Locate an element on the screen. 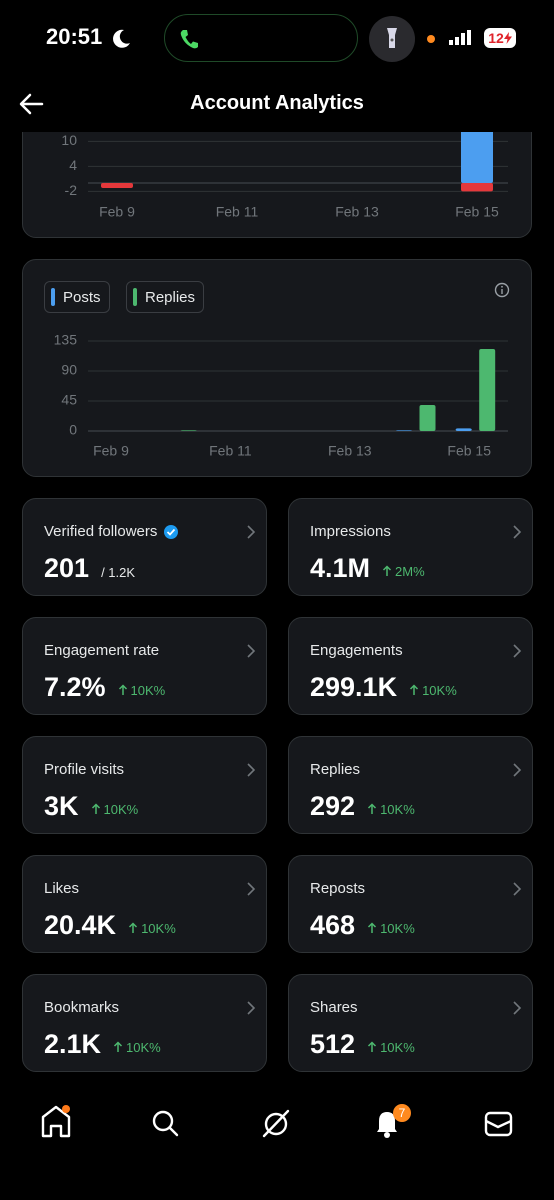 The width and height of the screenshot is (554, 1200). metric-value: 7.2% is located at coordinates (75, 687).